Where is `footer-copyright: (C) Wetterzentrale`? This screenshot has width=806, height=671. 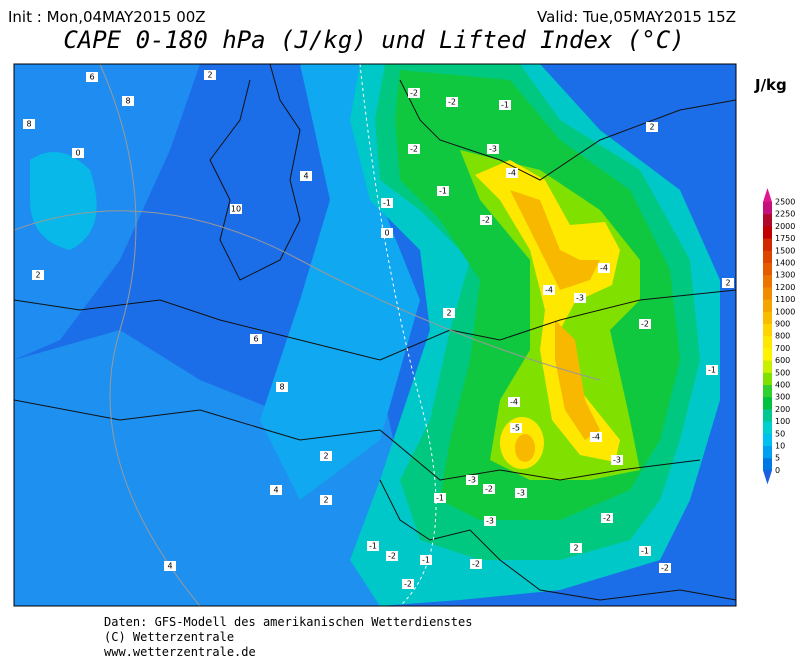
footer-copyright: (C) Wetterzentrale is located at coordinates (169, 637).